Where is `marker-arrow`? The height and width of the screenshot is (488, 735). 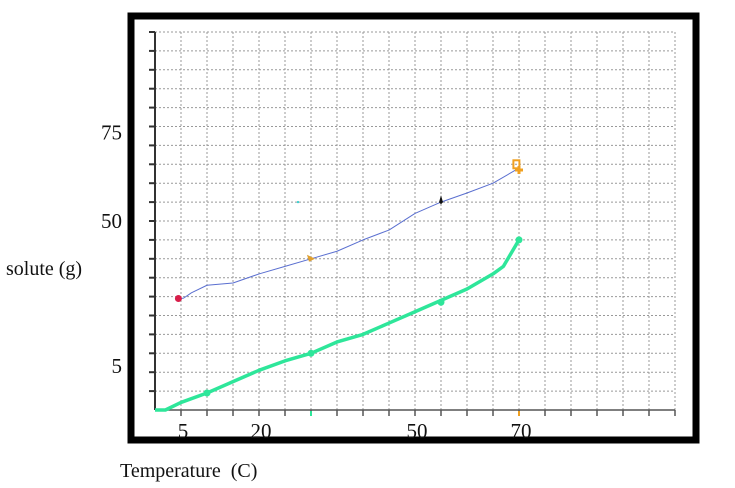 marker-arrow is located at coordinates (441, 200).